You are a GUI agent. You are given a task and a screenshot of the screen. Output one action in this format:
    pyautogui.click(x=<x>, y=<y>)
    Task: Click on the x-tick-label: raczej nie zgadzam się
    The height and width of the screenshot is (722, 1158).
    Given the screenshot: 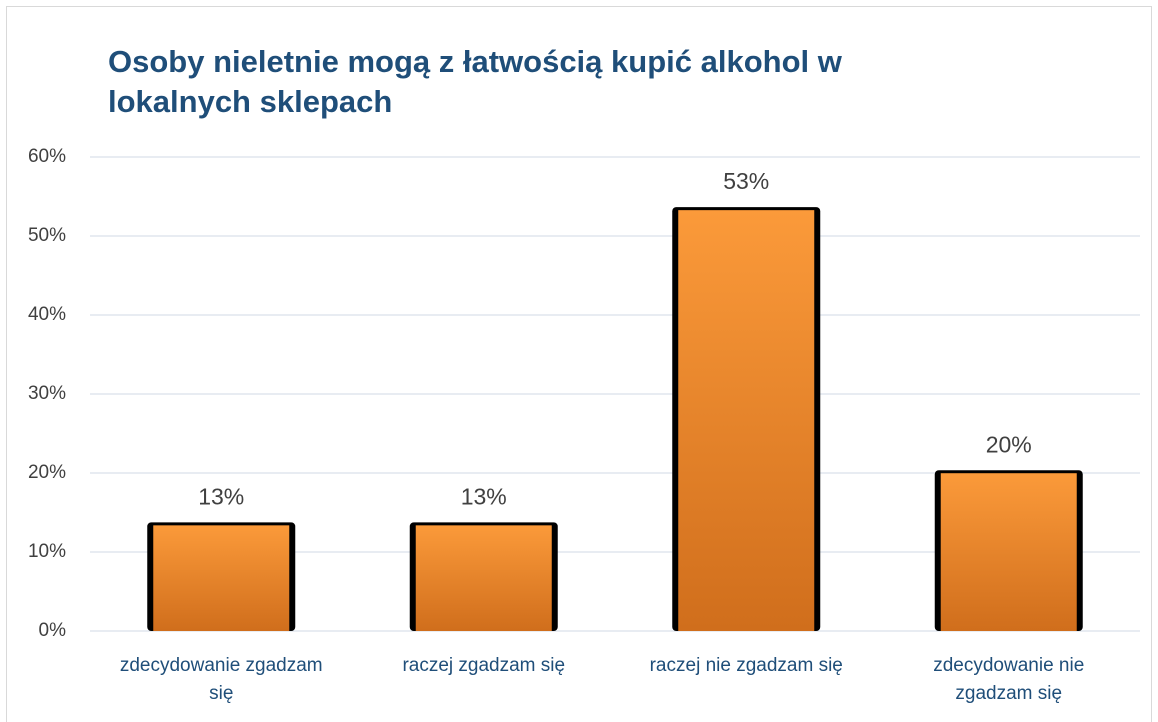 What is the action you would take?
    pyautogui.click(x=746, y=665)
    